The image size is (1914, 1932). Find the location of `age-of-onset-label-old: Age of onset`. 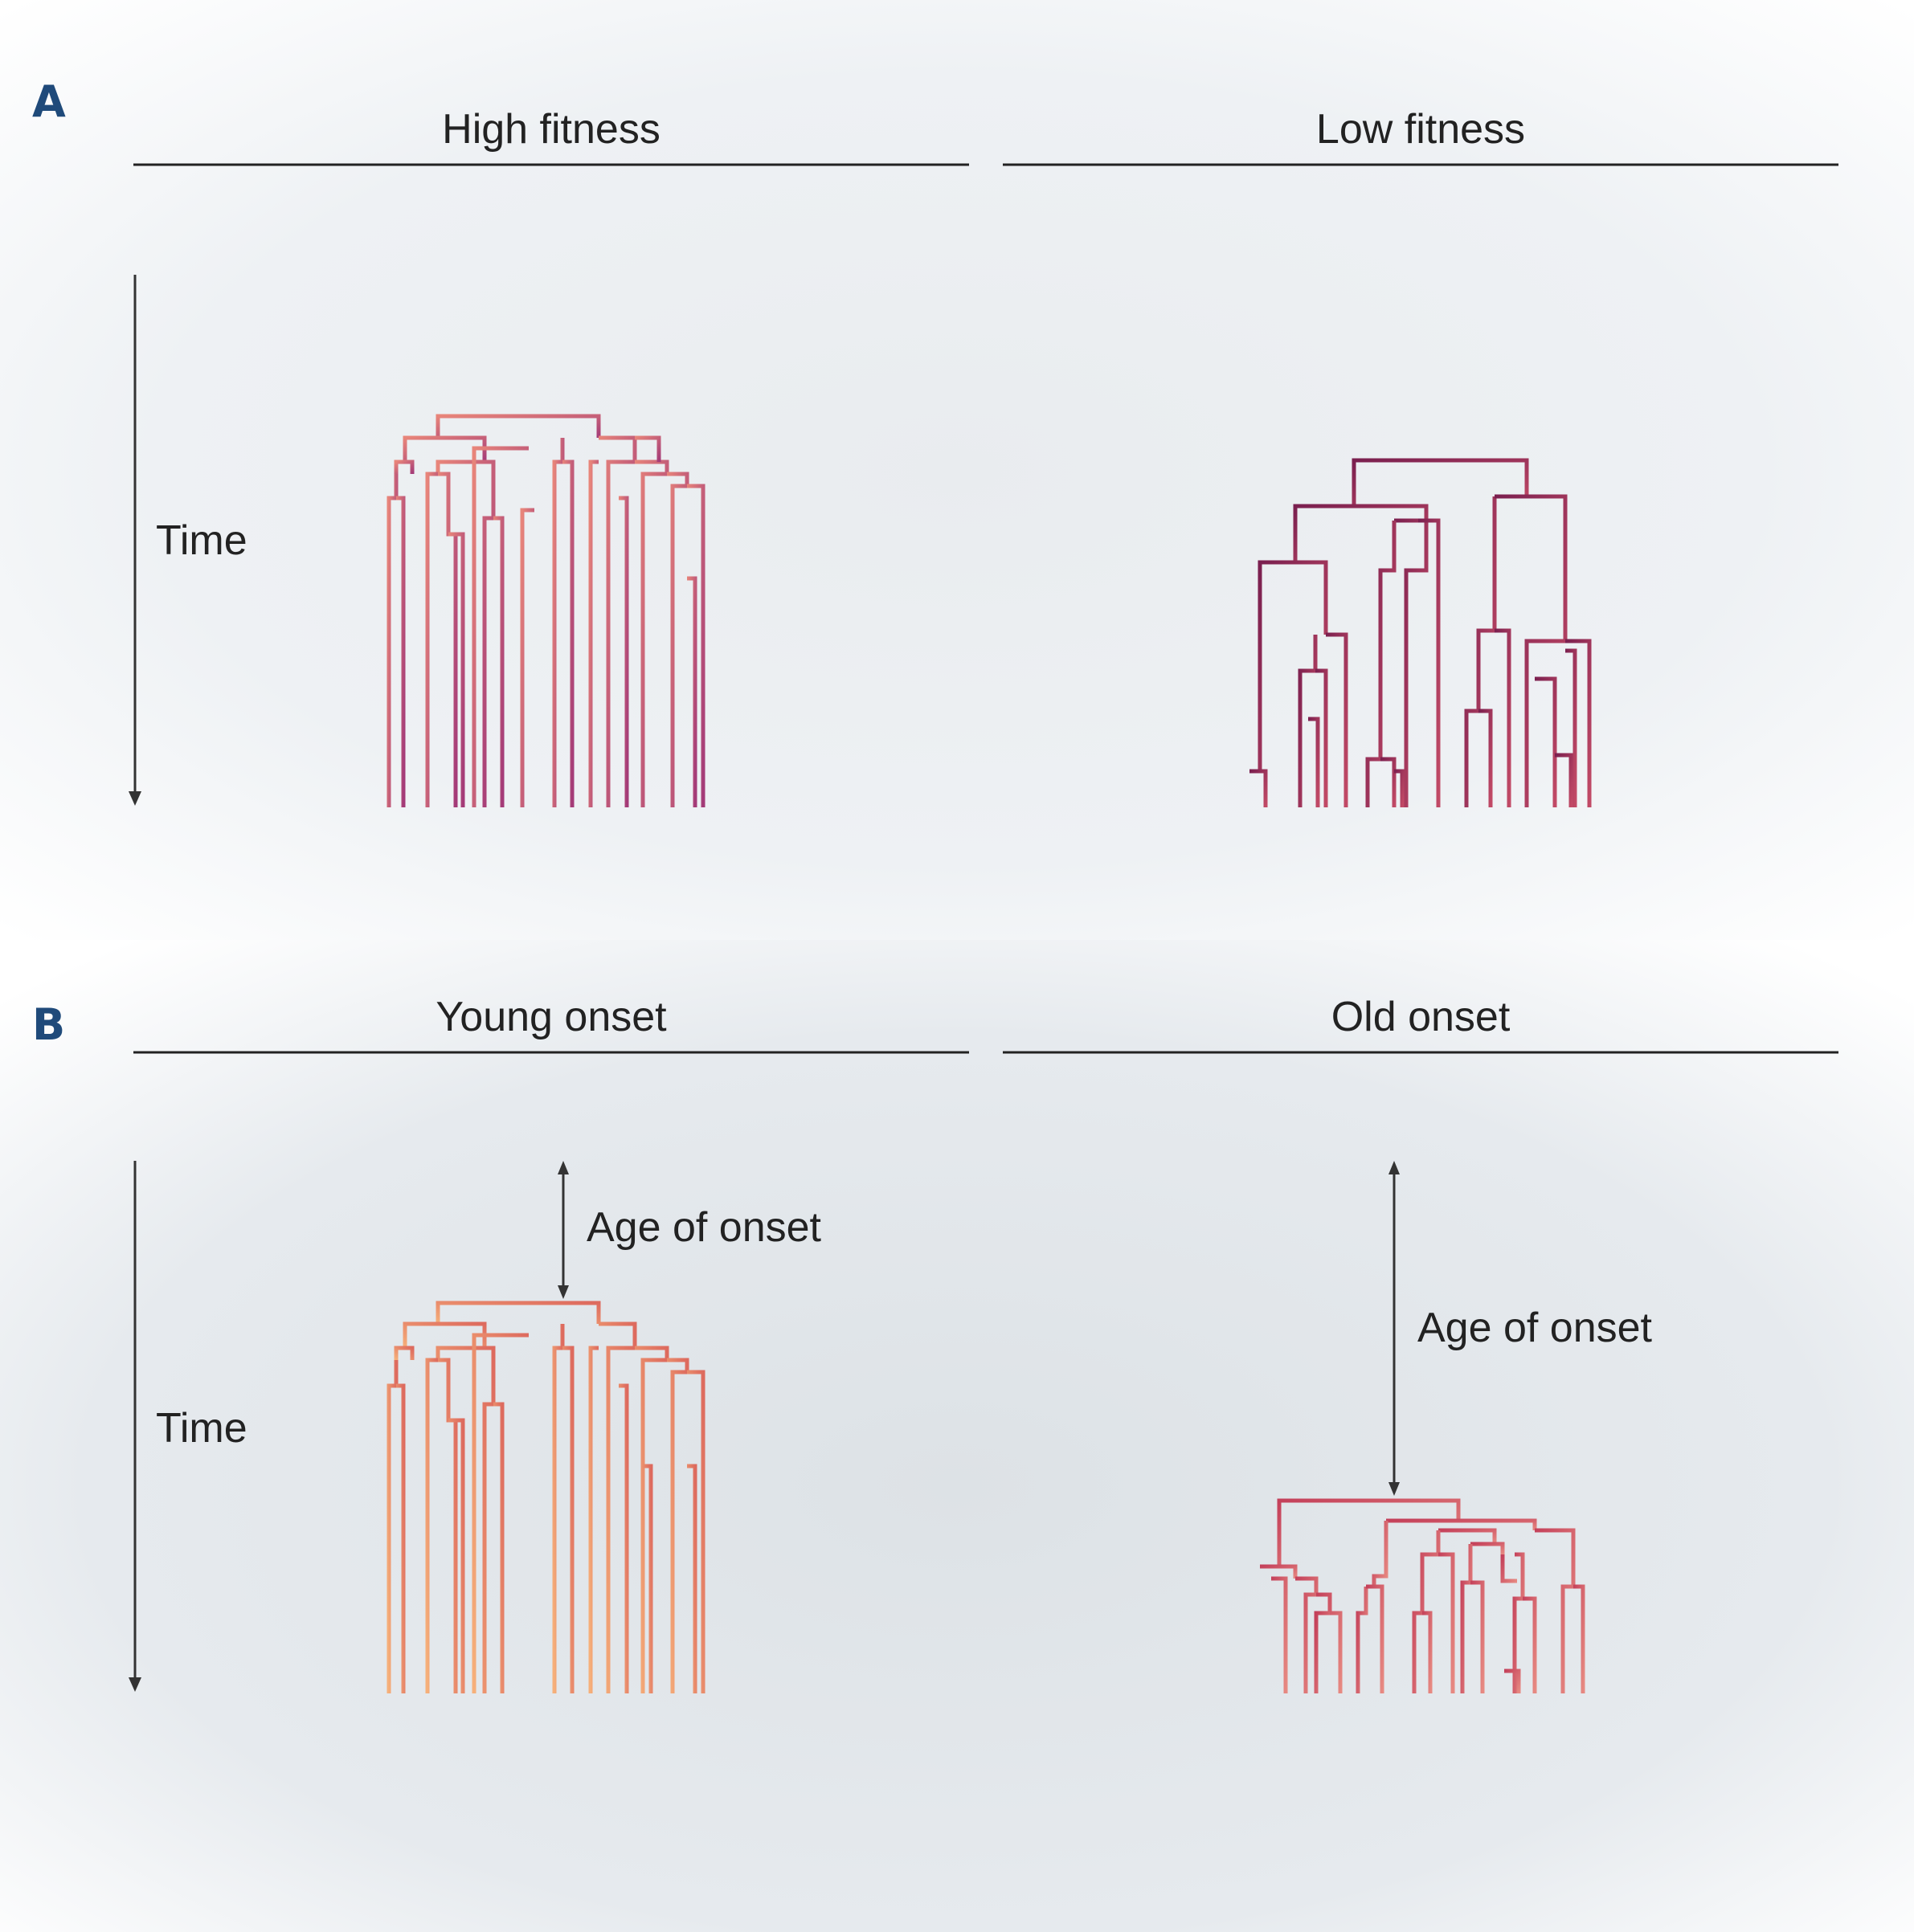

age-of-onset-label-old: Age of onset is located at coordinates (1535, 1328).